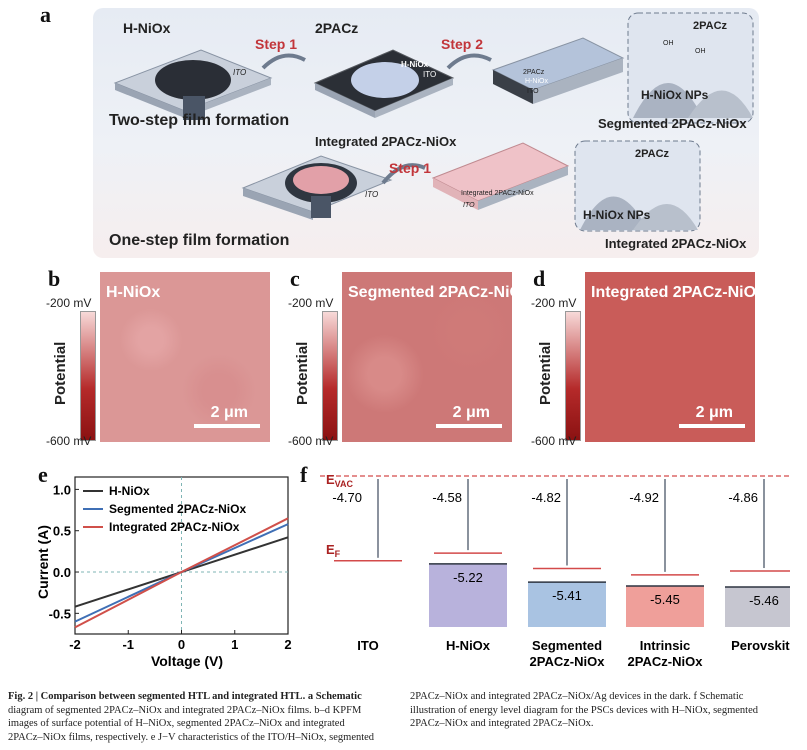  What do you see at coordinates (62, 531) in the screenshot?
I see `jv-ytick-1: 0.5` at bounding box center [62, 531].